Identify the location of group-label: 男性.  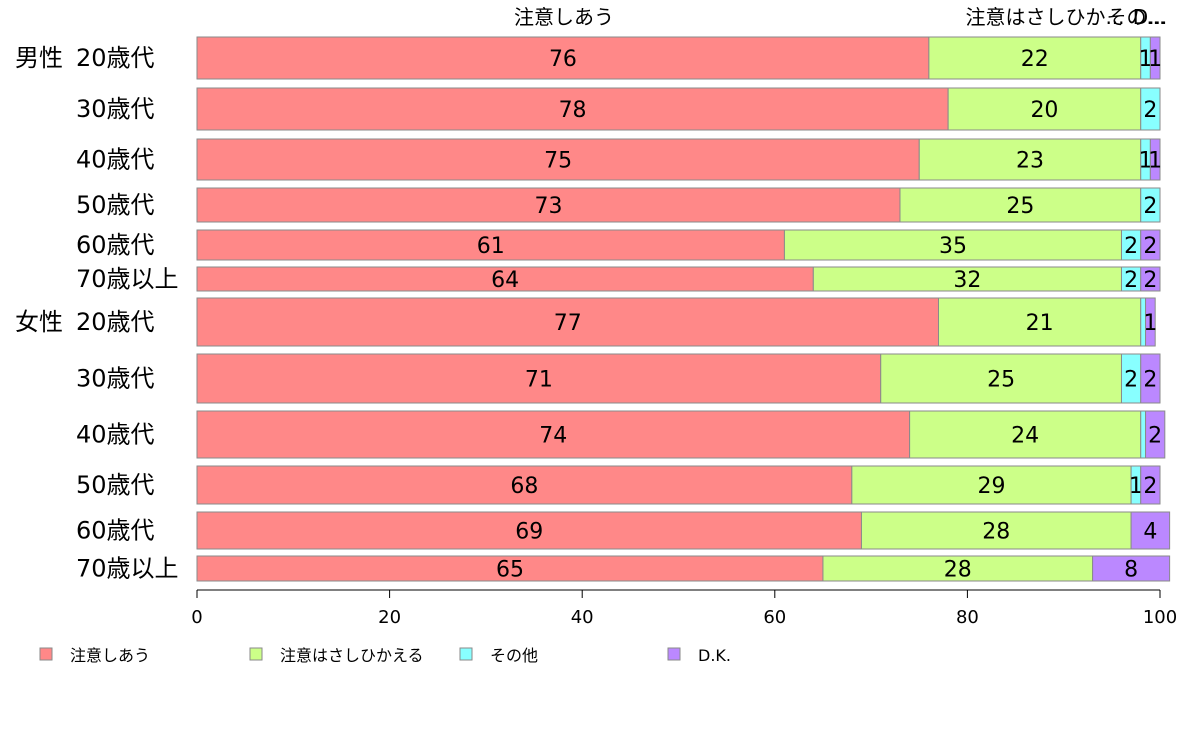
(39, 58).